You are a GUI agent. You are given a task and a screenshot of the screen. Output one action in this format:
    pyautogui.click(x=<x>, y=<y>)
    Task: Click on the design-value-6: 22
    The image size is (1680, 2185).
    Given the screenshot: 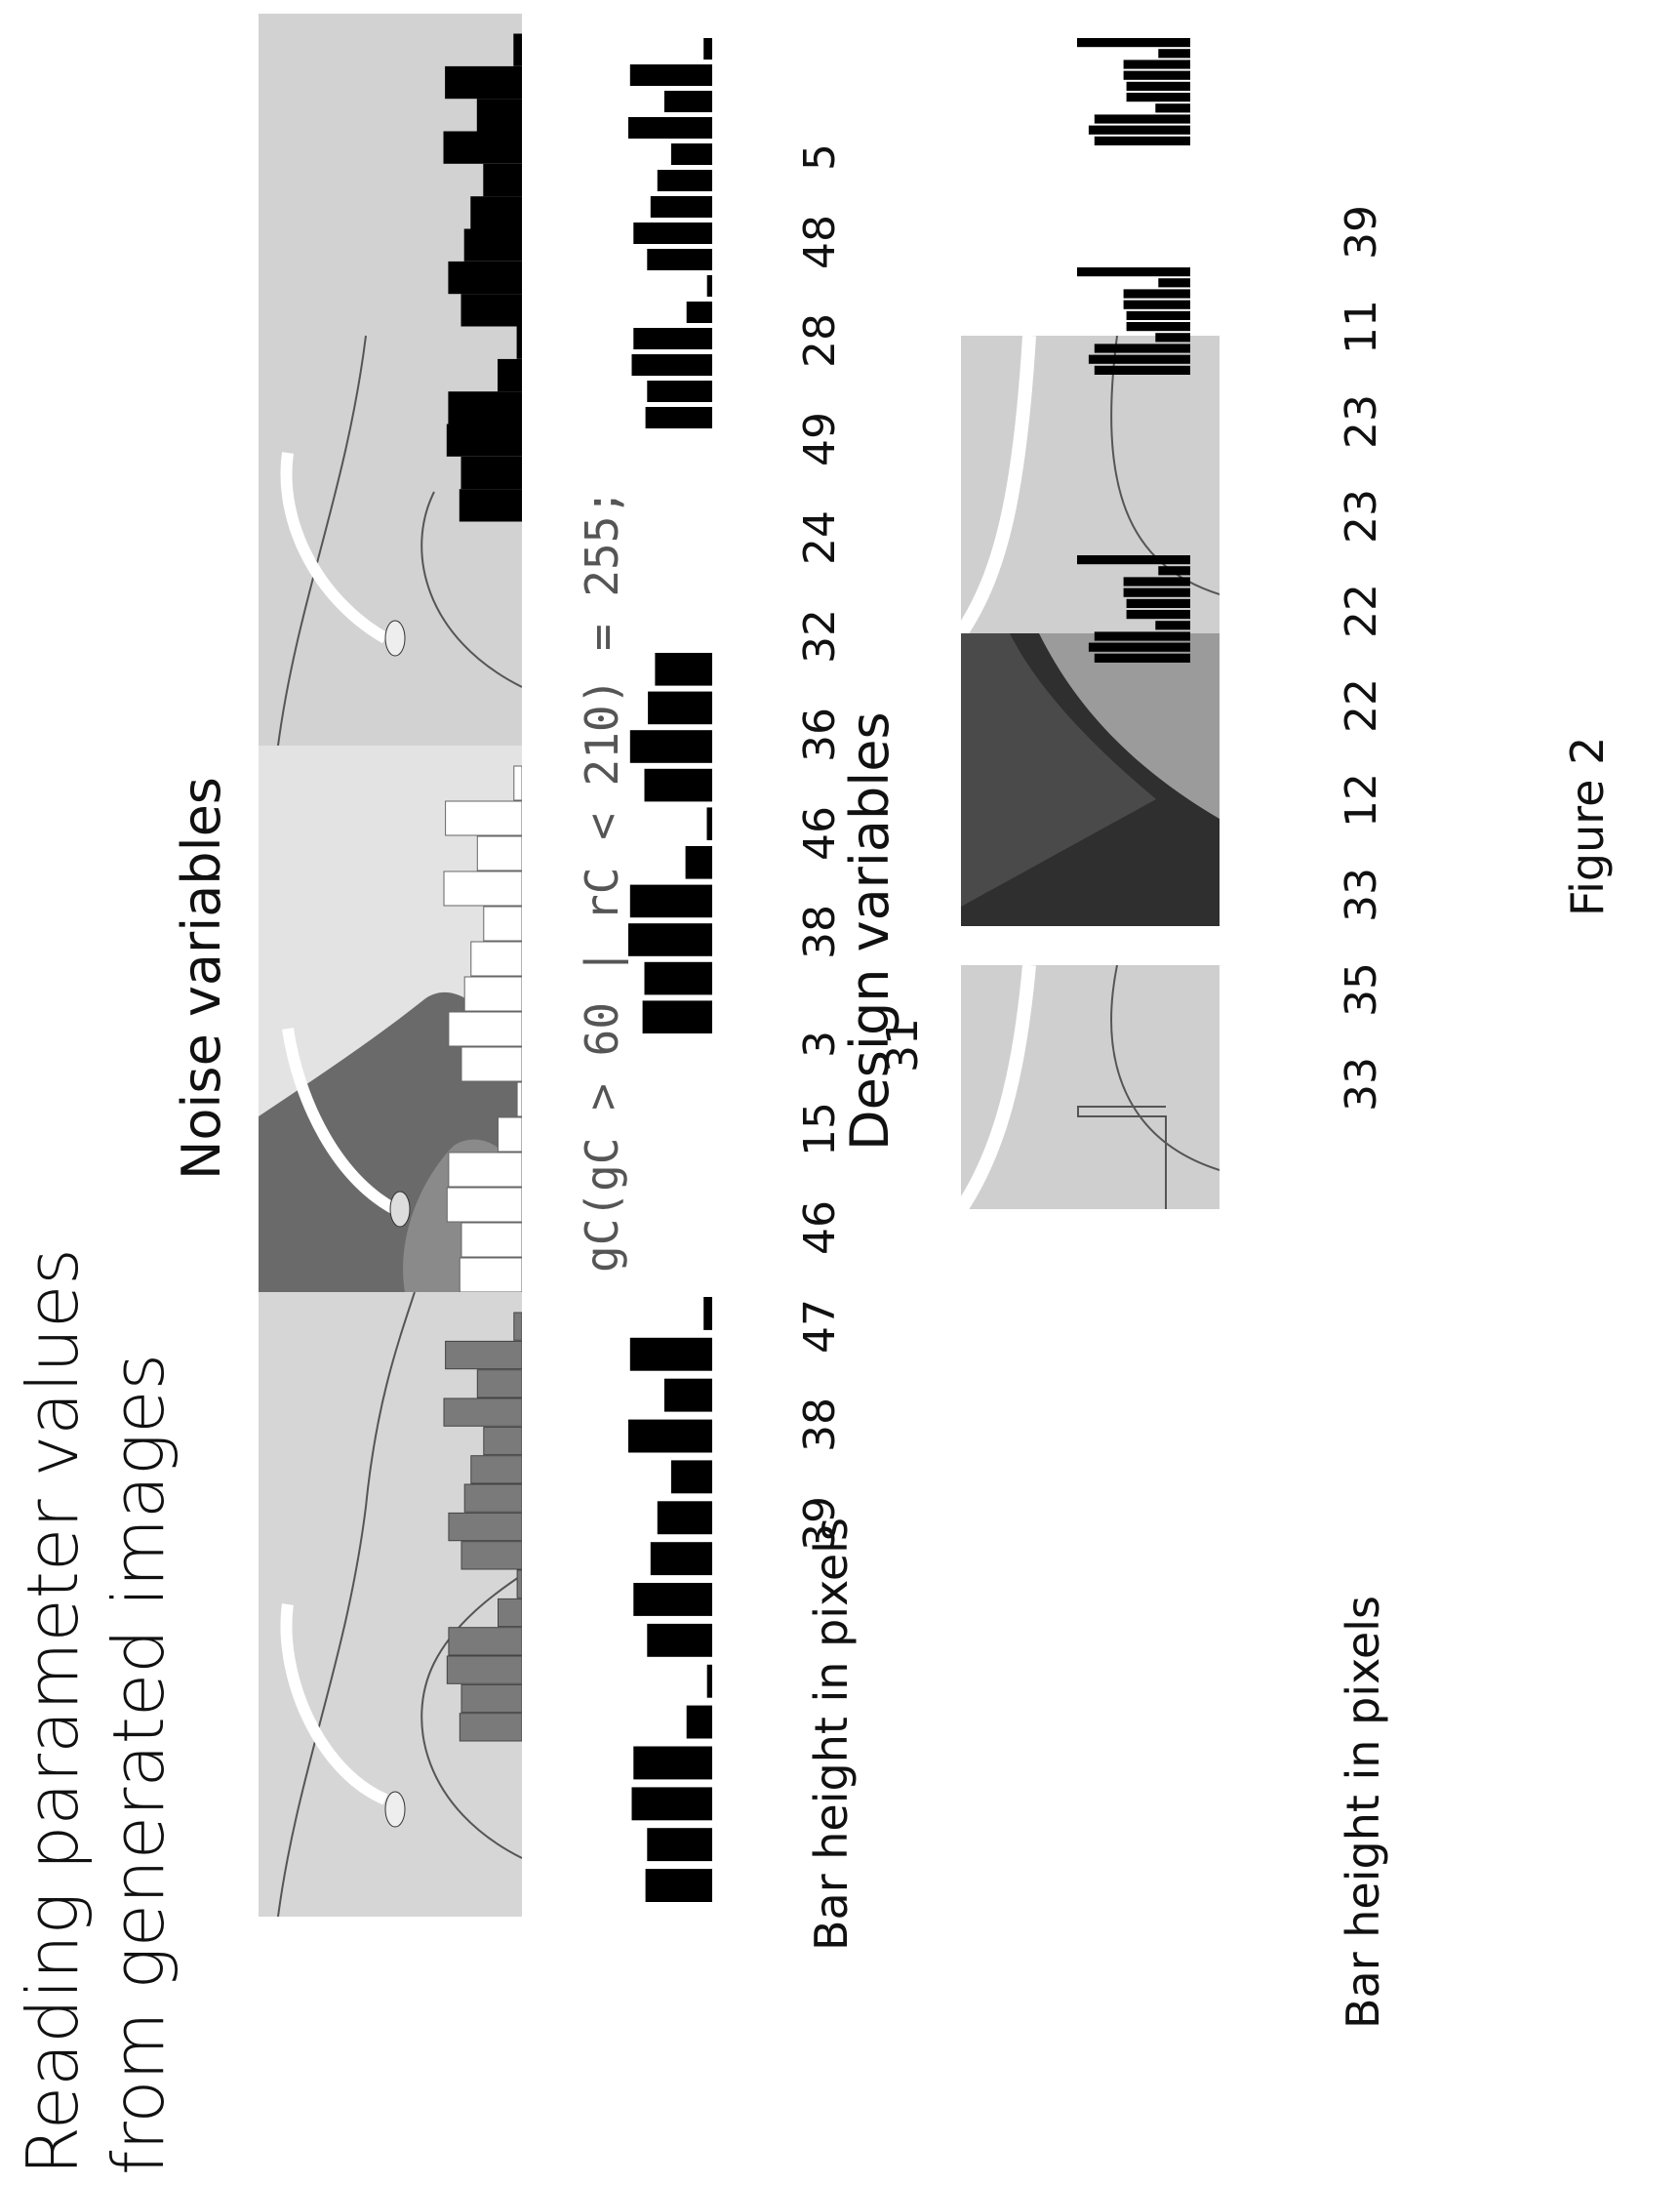 What is the action you would take?
    pyautogui.click(x=1361, y=611)
    